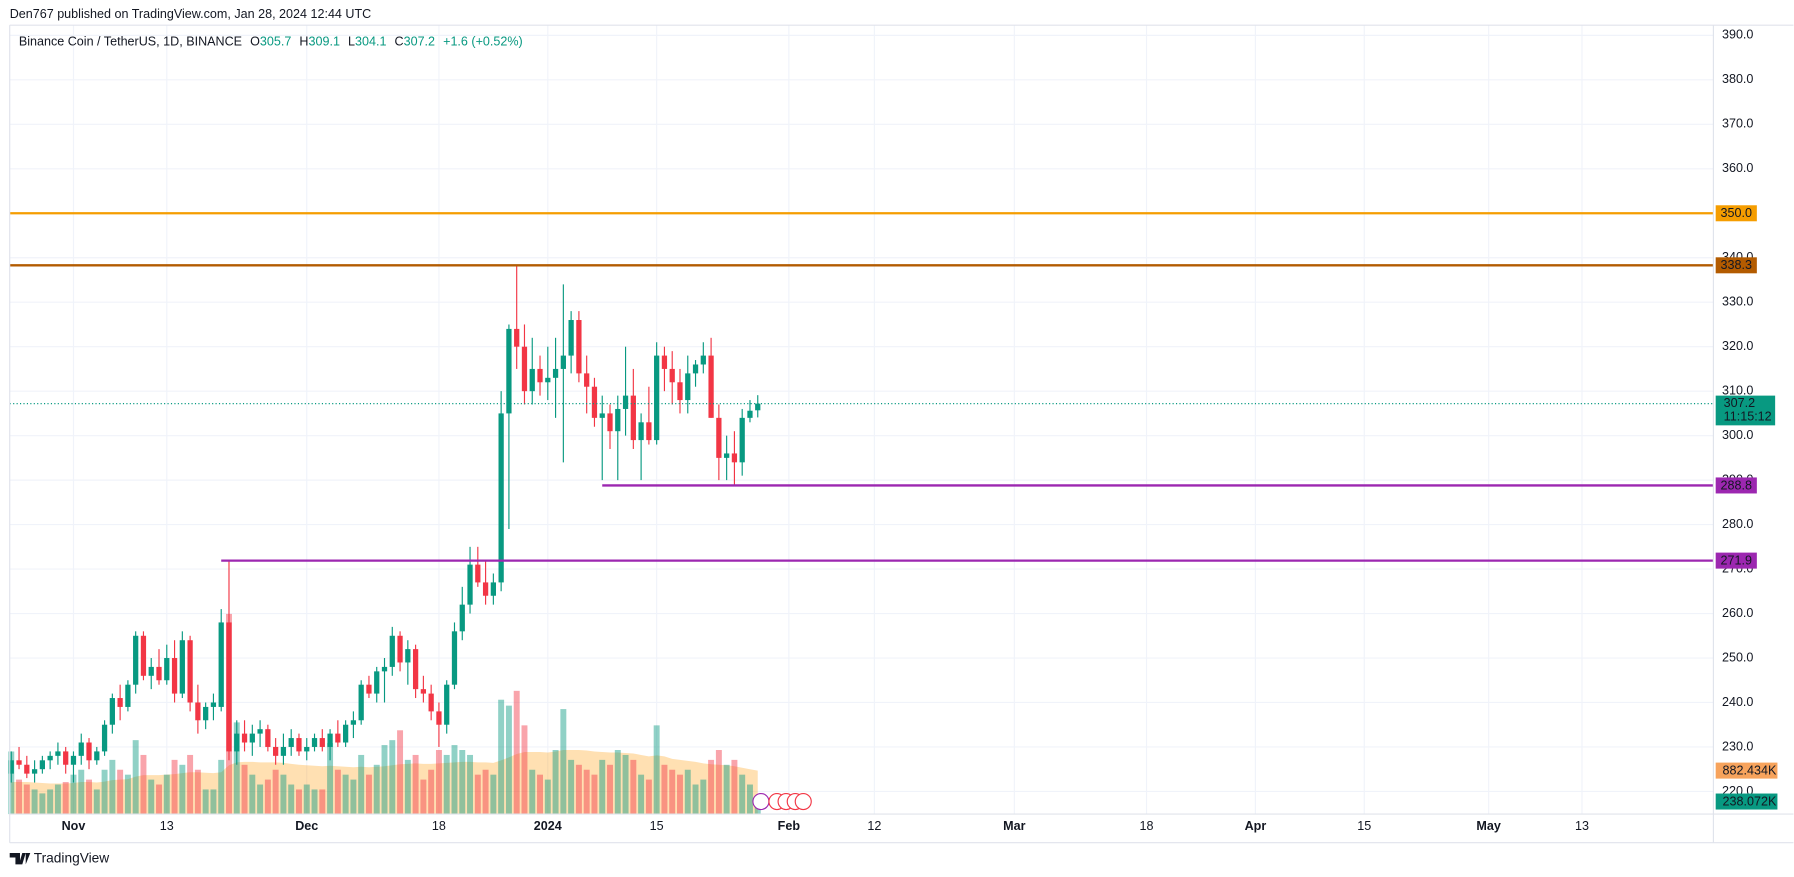 The height and width of the screenshot is (877, 1794). I want to click on open-label: O, so click(255, 42).